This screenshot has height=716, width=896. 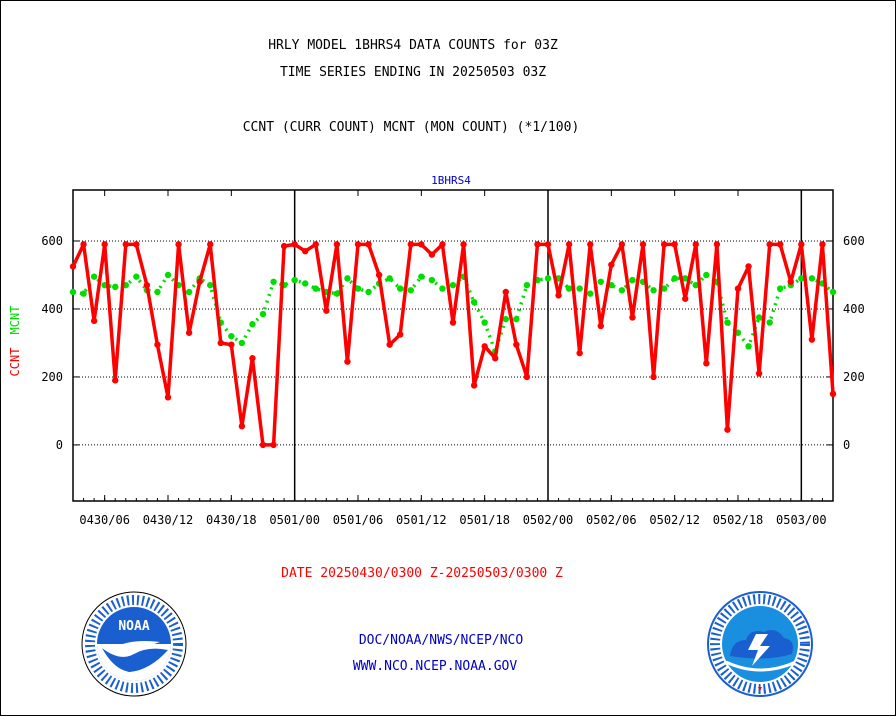 What do you see at coordinates (801, 520) in the screenshot?
I see `x-tick-label: 0503/00` at bounding box center [801, 520].